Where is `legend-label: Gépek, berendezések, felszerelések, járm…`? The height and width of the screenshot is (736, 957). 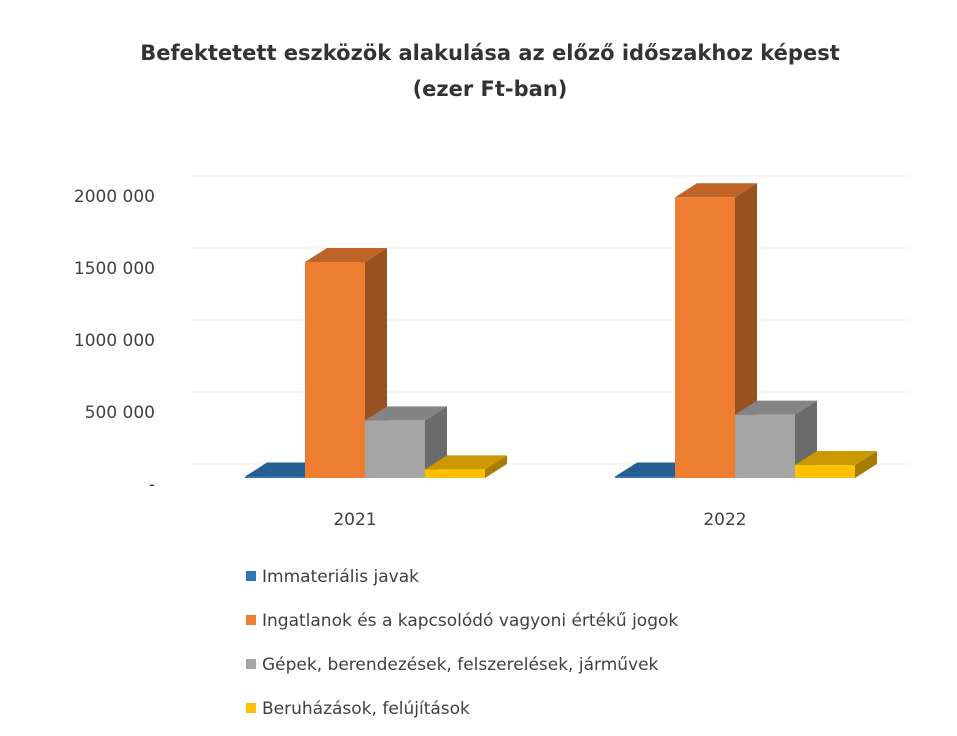
legend-label: Gépek, berendezések, felszerelések, járm… is located at coordinates (460, 665).